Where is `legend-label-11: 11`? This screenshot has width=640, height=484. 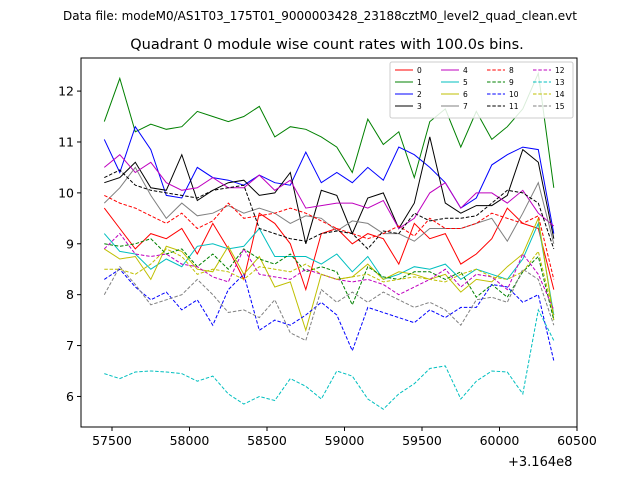 legend-label-11: 11 is located at coordinates (514, 106).